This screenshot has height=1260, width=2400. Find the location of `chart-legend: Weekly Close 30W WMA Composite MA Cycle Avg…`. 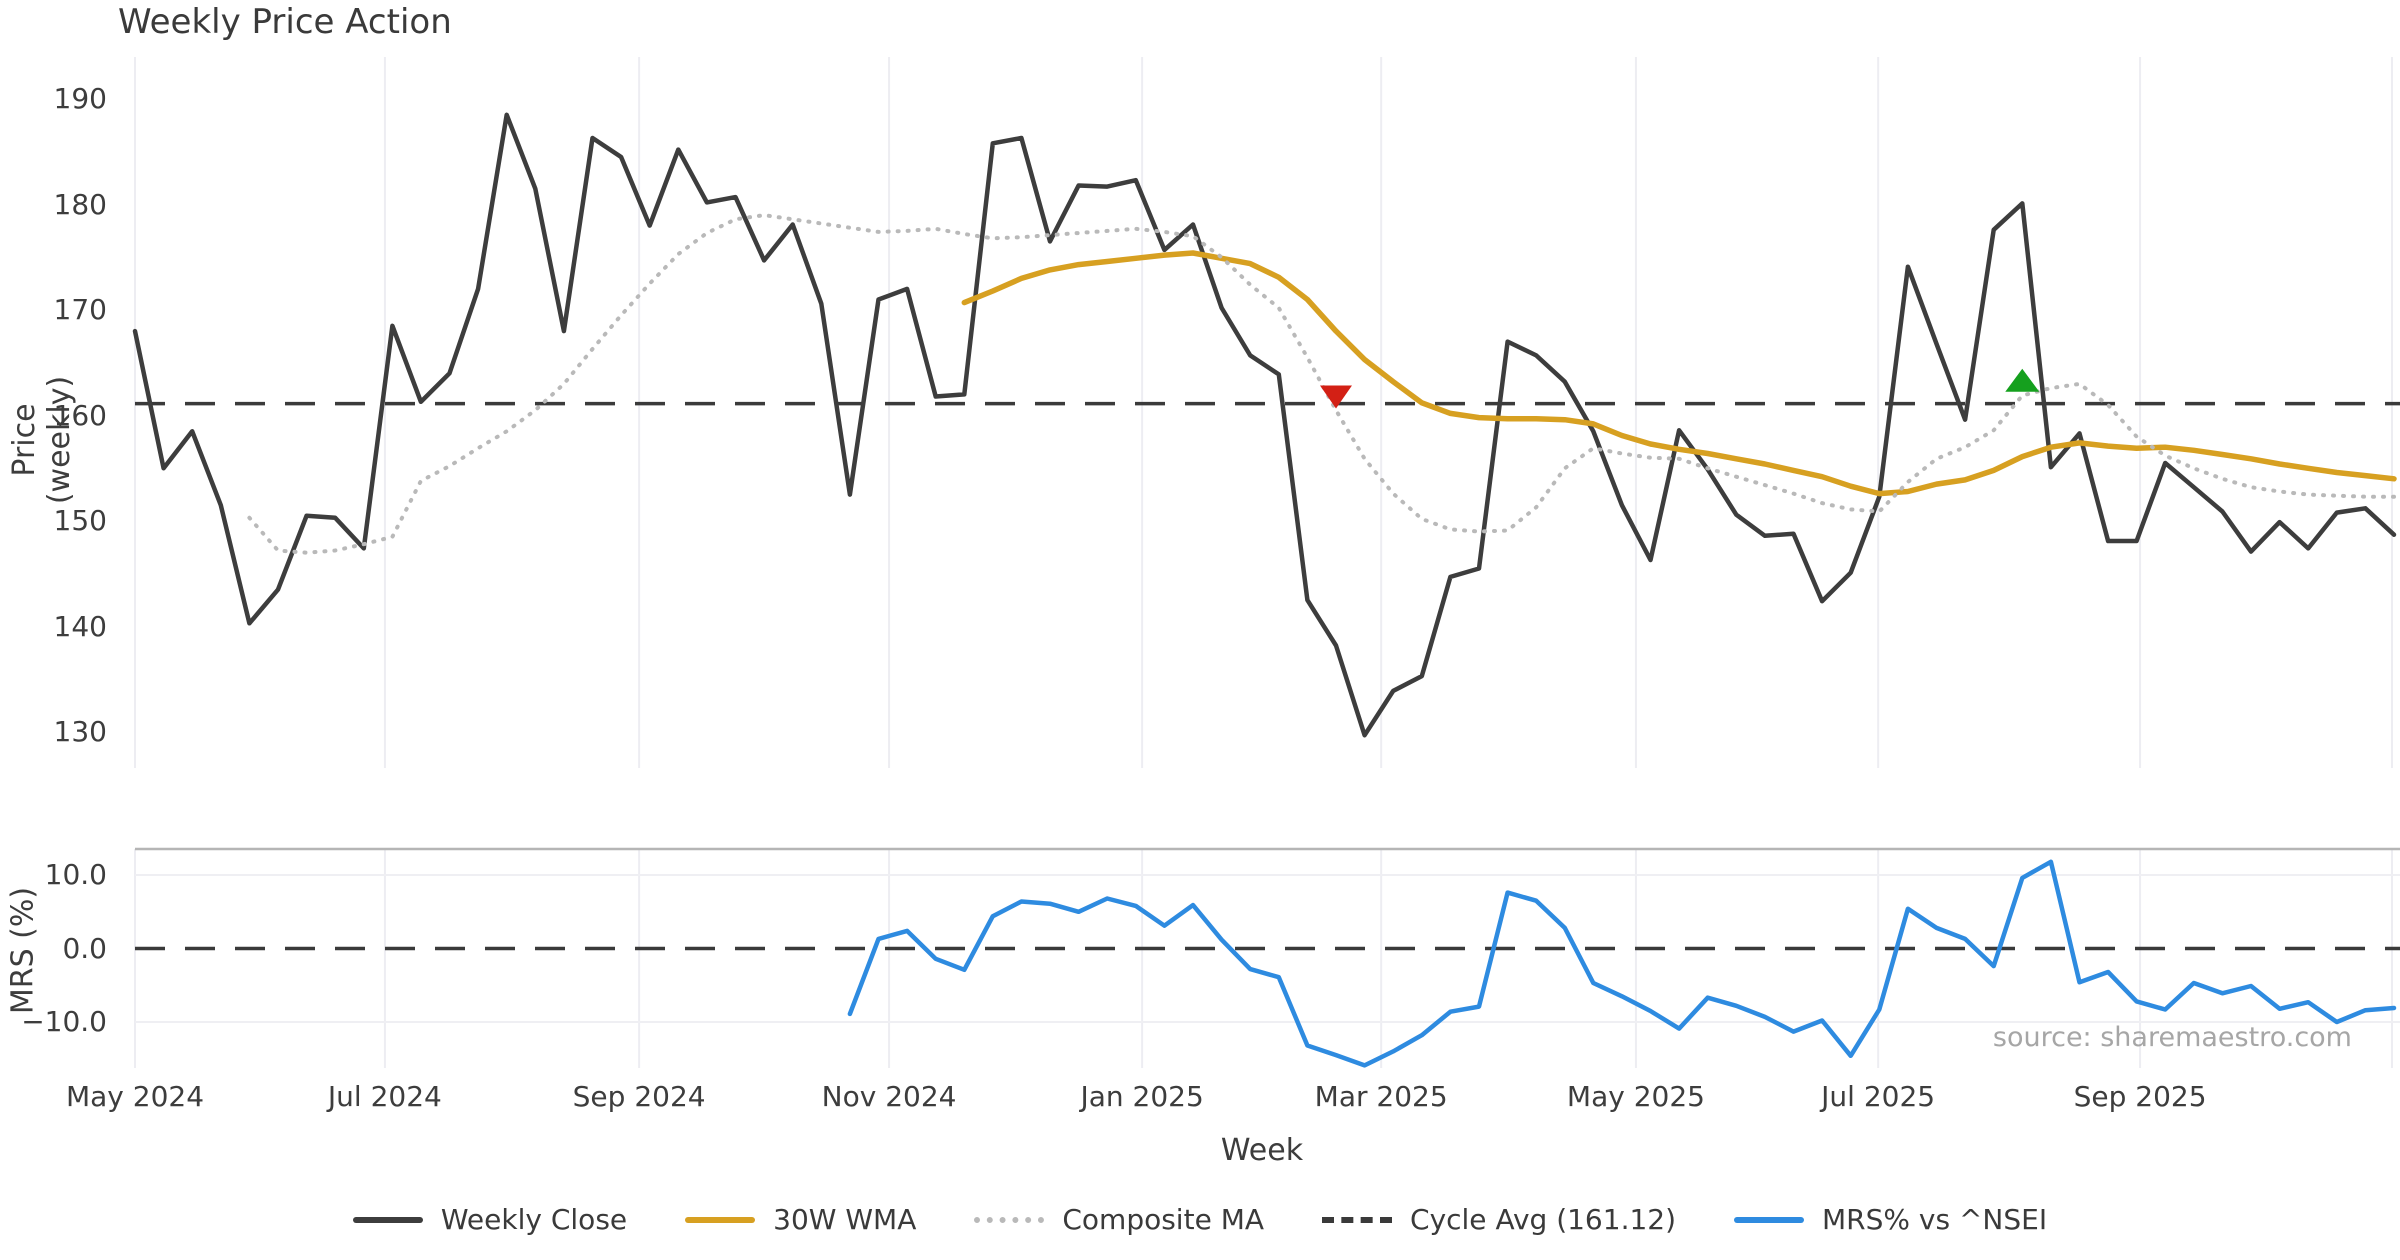

chart-legend: Weekly Close 30W WMA Composite MA Cycle Avg… is located at coordinates (1200, 1219).